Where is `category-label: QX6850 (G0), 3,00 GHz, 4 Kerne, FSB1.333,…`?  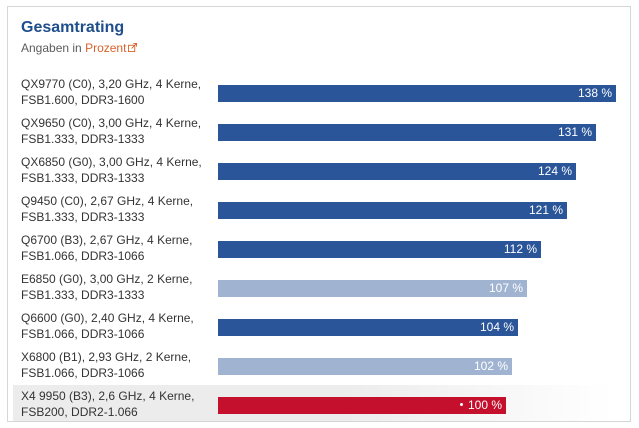
category-label: QX6850 (G0), 3,00 GHz, 4 Kerne, FSB1.333,… is located at coordinates (116, 170).